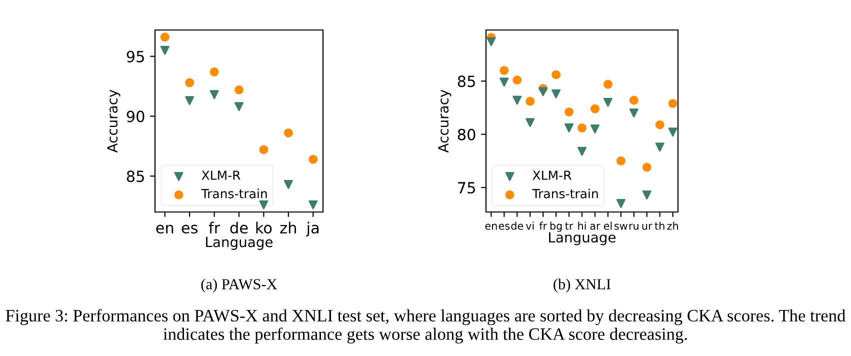  What do you see at coordinates (135, 116) in the screenshot?
I see `y-tick-label: 90` at bounding box center [135, 116].